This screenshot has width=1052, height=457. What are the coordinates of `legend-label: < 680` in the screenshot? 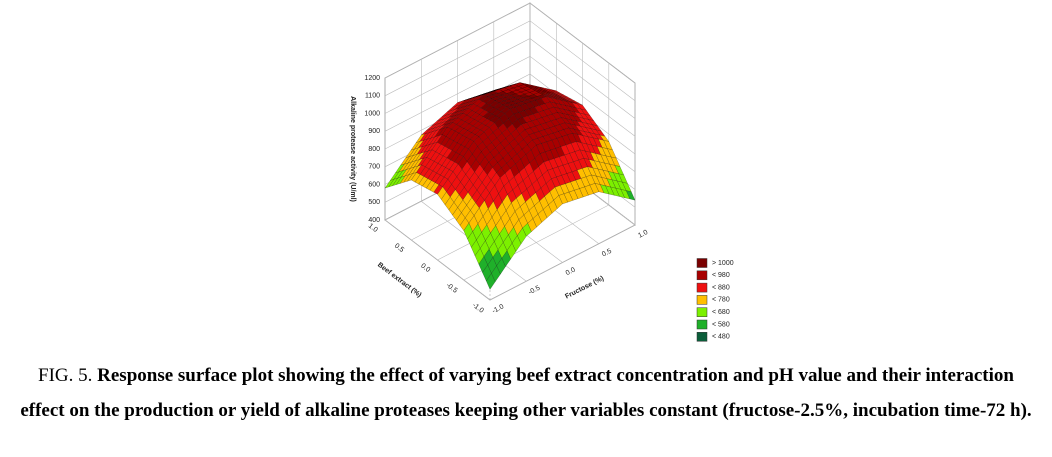 It's located at (721, 312).